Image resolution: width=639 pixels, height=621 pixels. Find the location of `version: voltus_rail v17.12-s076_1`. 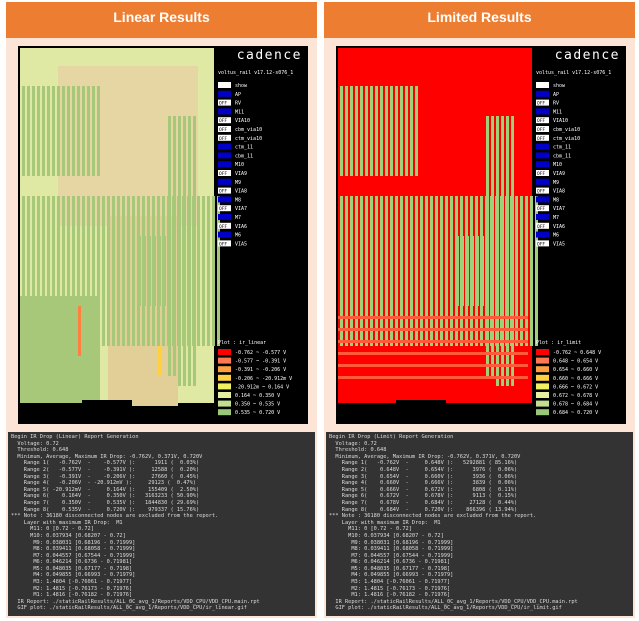

version: voltus_rail v17.12-s076_1 is located at coordinates (255, 73).